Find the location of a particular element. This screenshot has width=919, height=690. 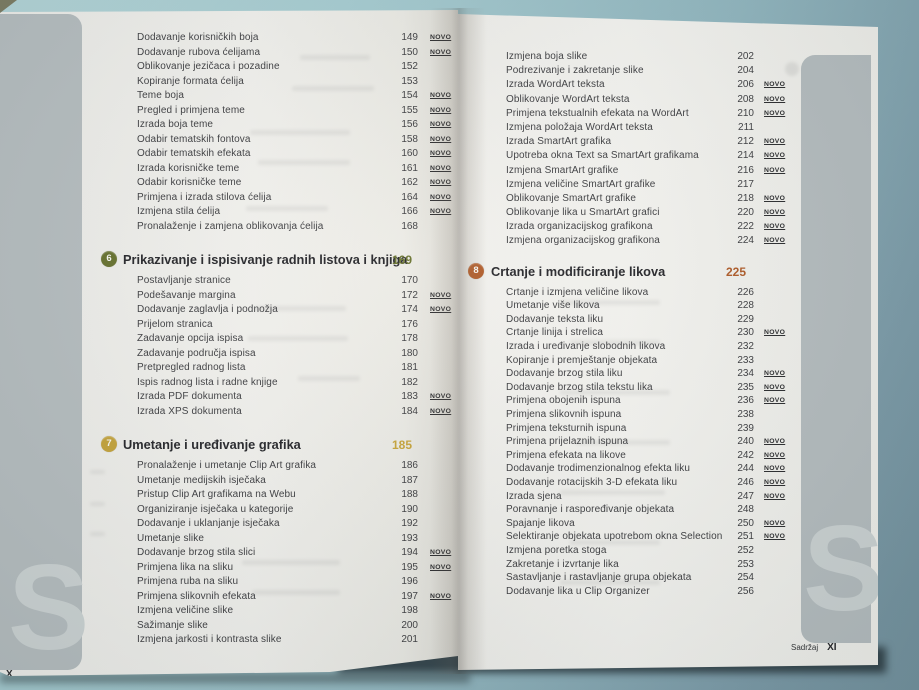

toc-entry: Zakretanje i izvrtanje lika 253 is located at coordinates (668, 565).